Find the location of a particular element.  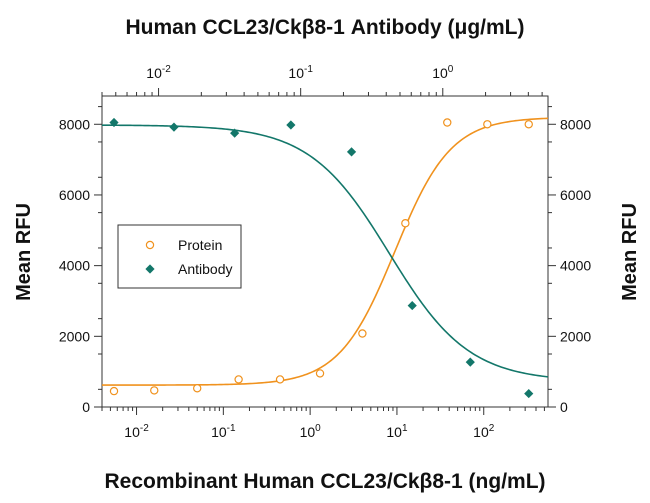

y-tick-label-right: 6000 is located at coordinates (575, 195).